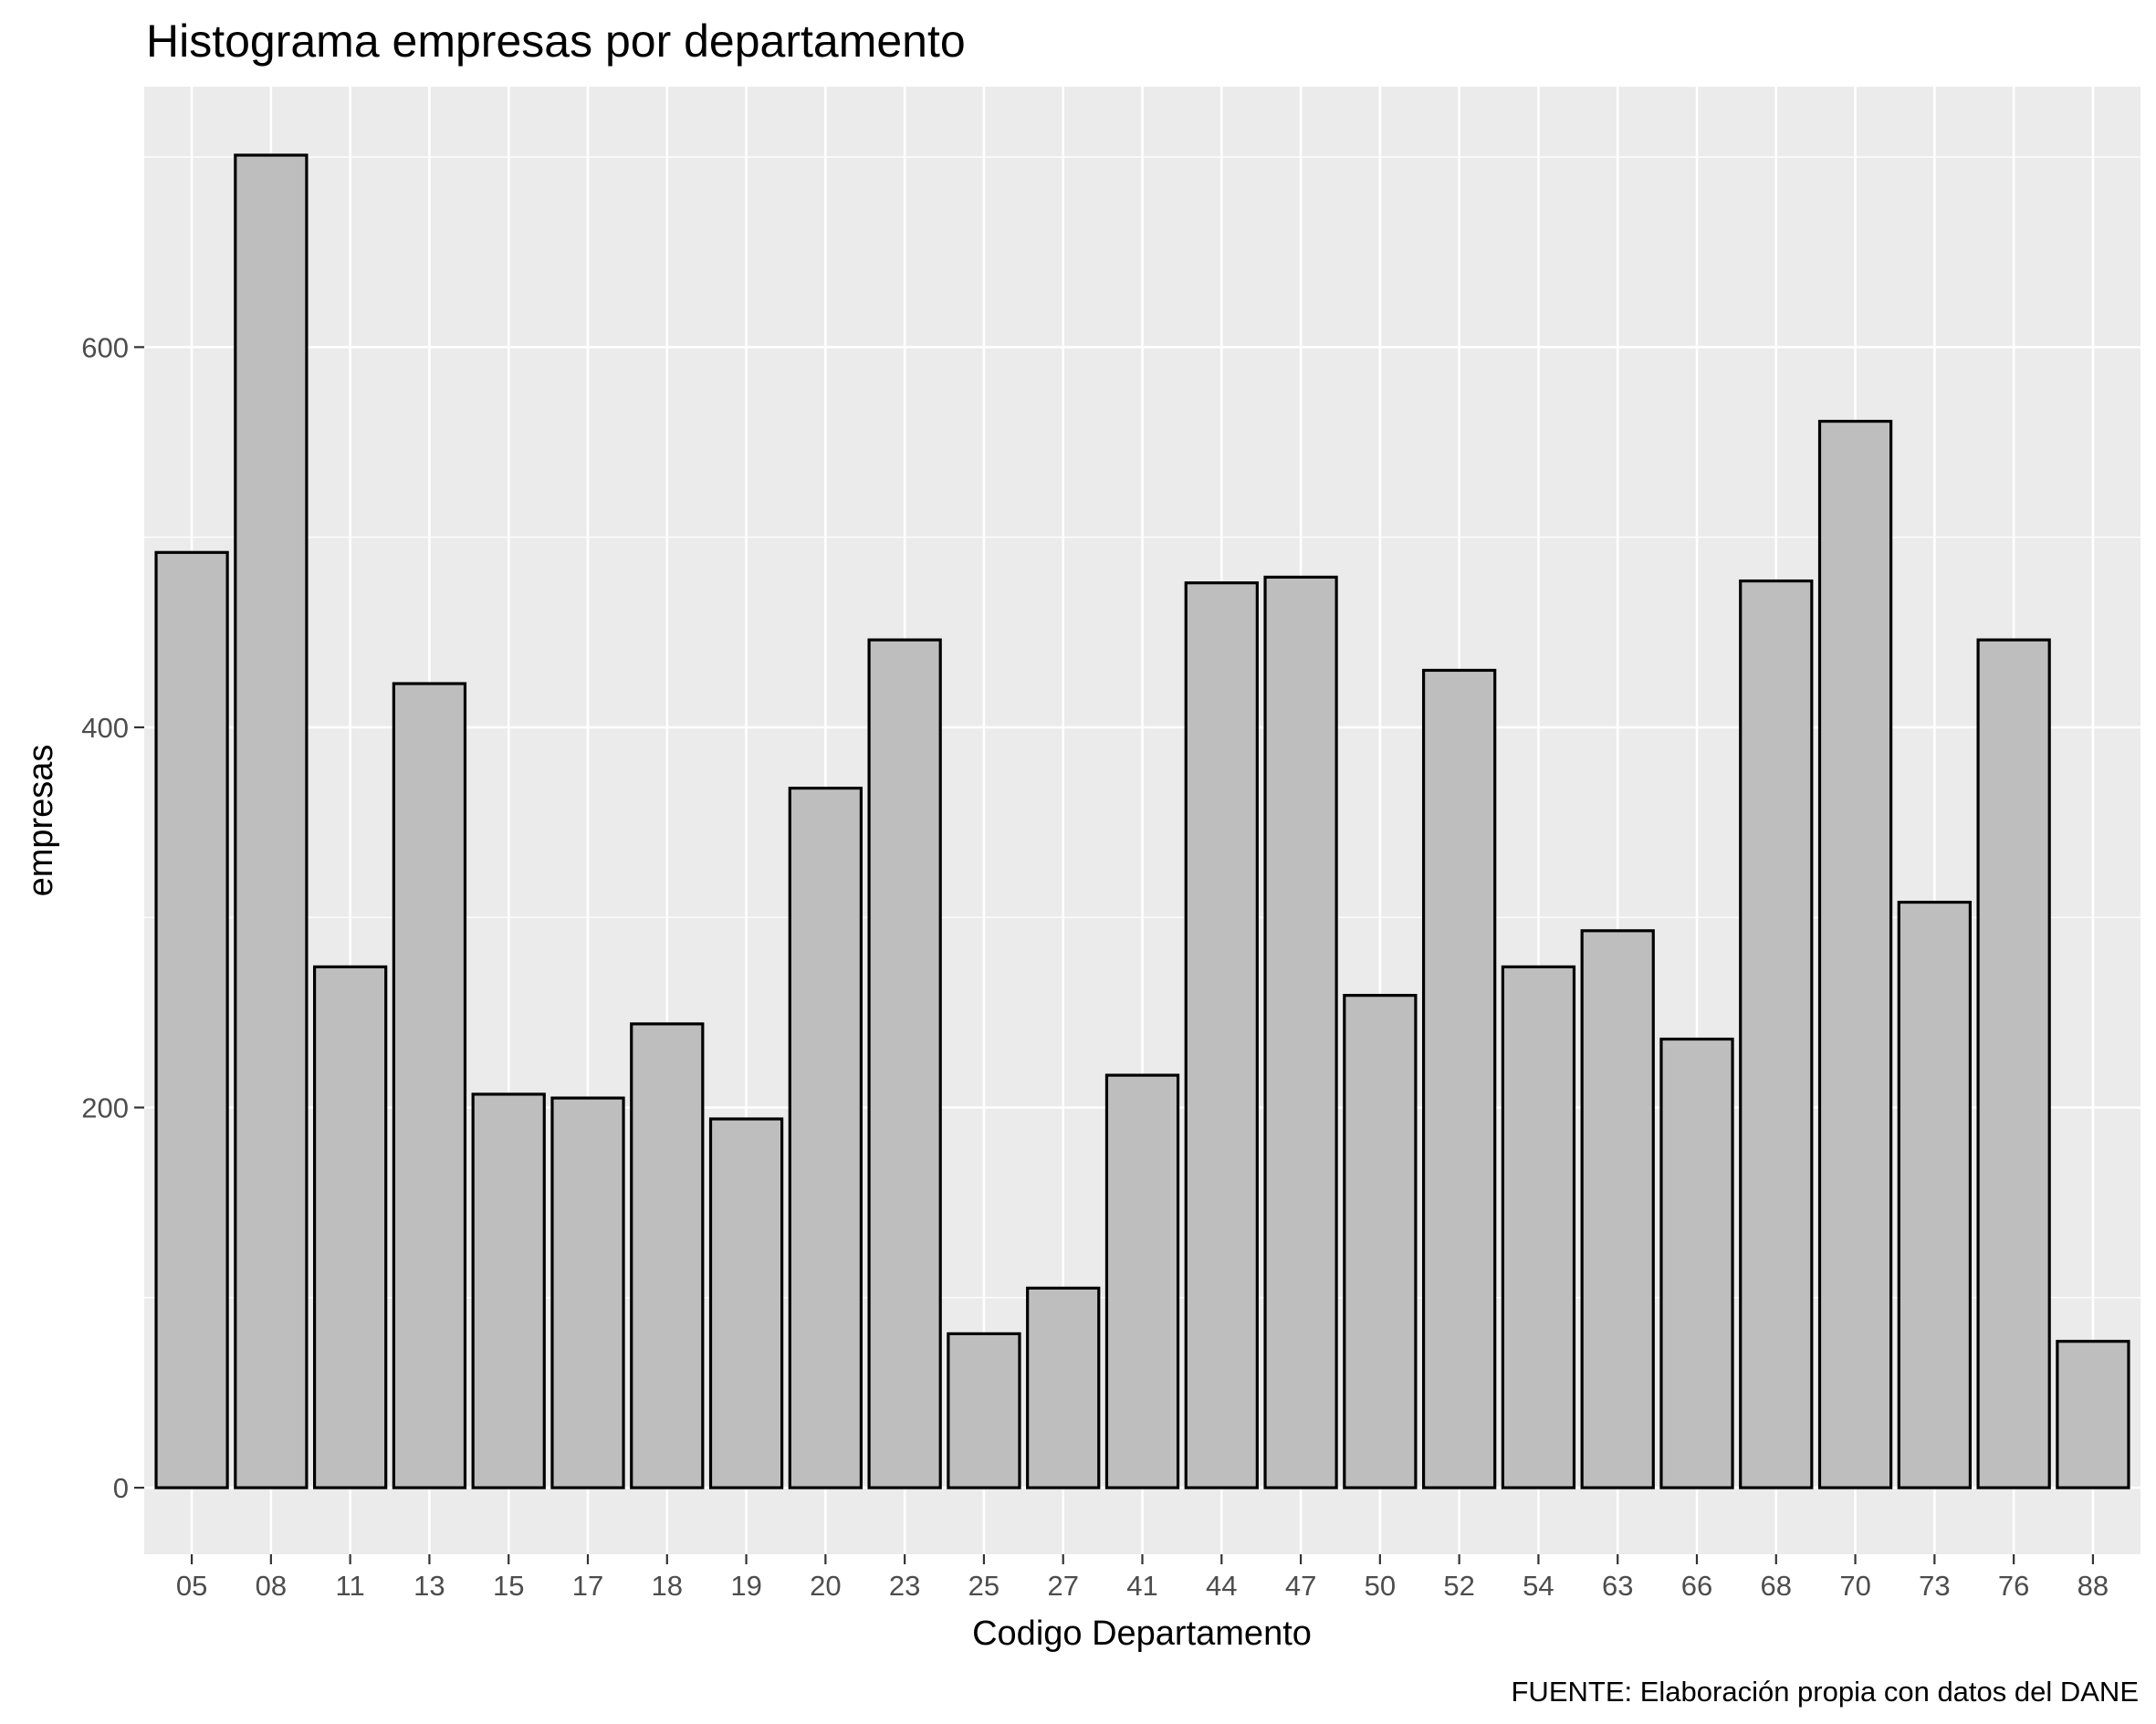 The image size is (2156, 1724). Describe the element at coordinates (105, 347) in the screenshot. I see `y-tick-label: 600` at that location.